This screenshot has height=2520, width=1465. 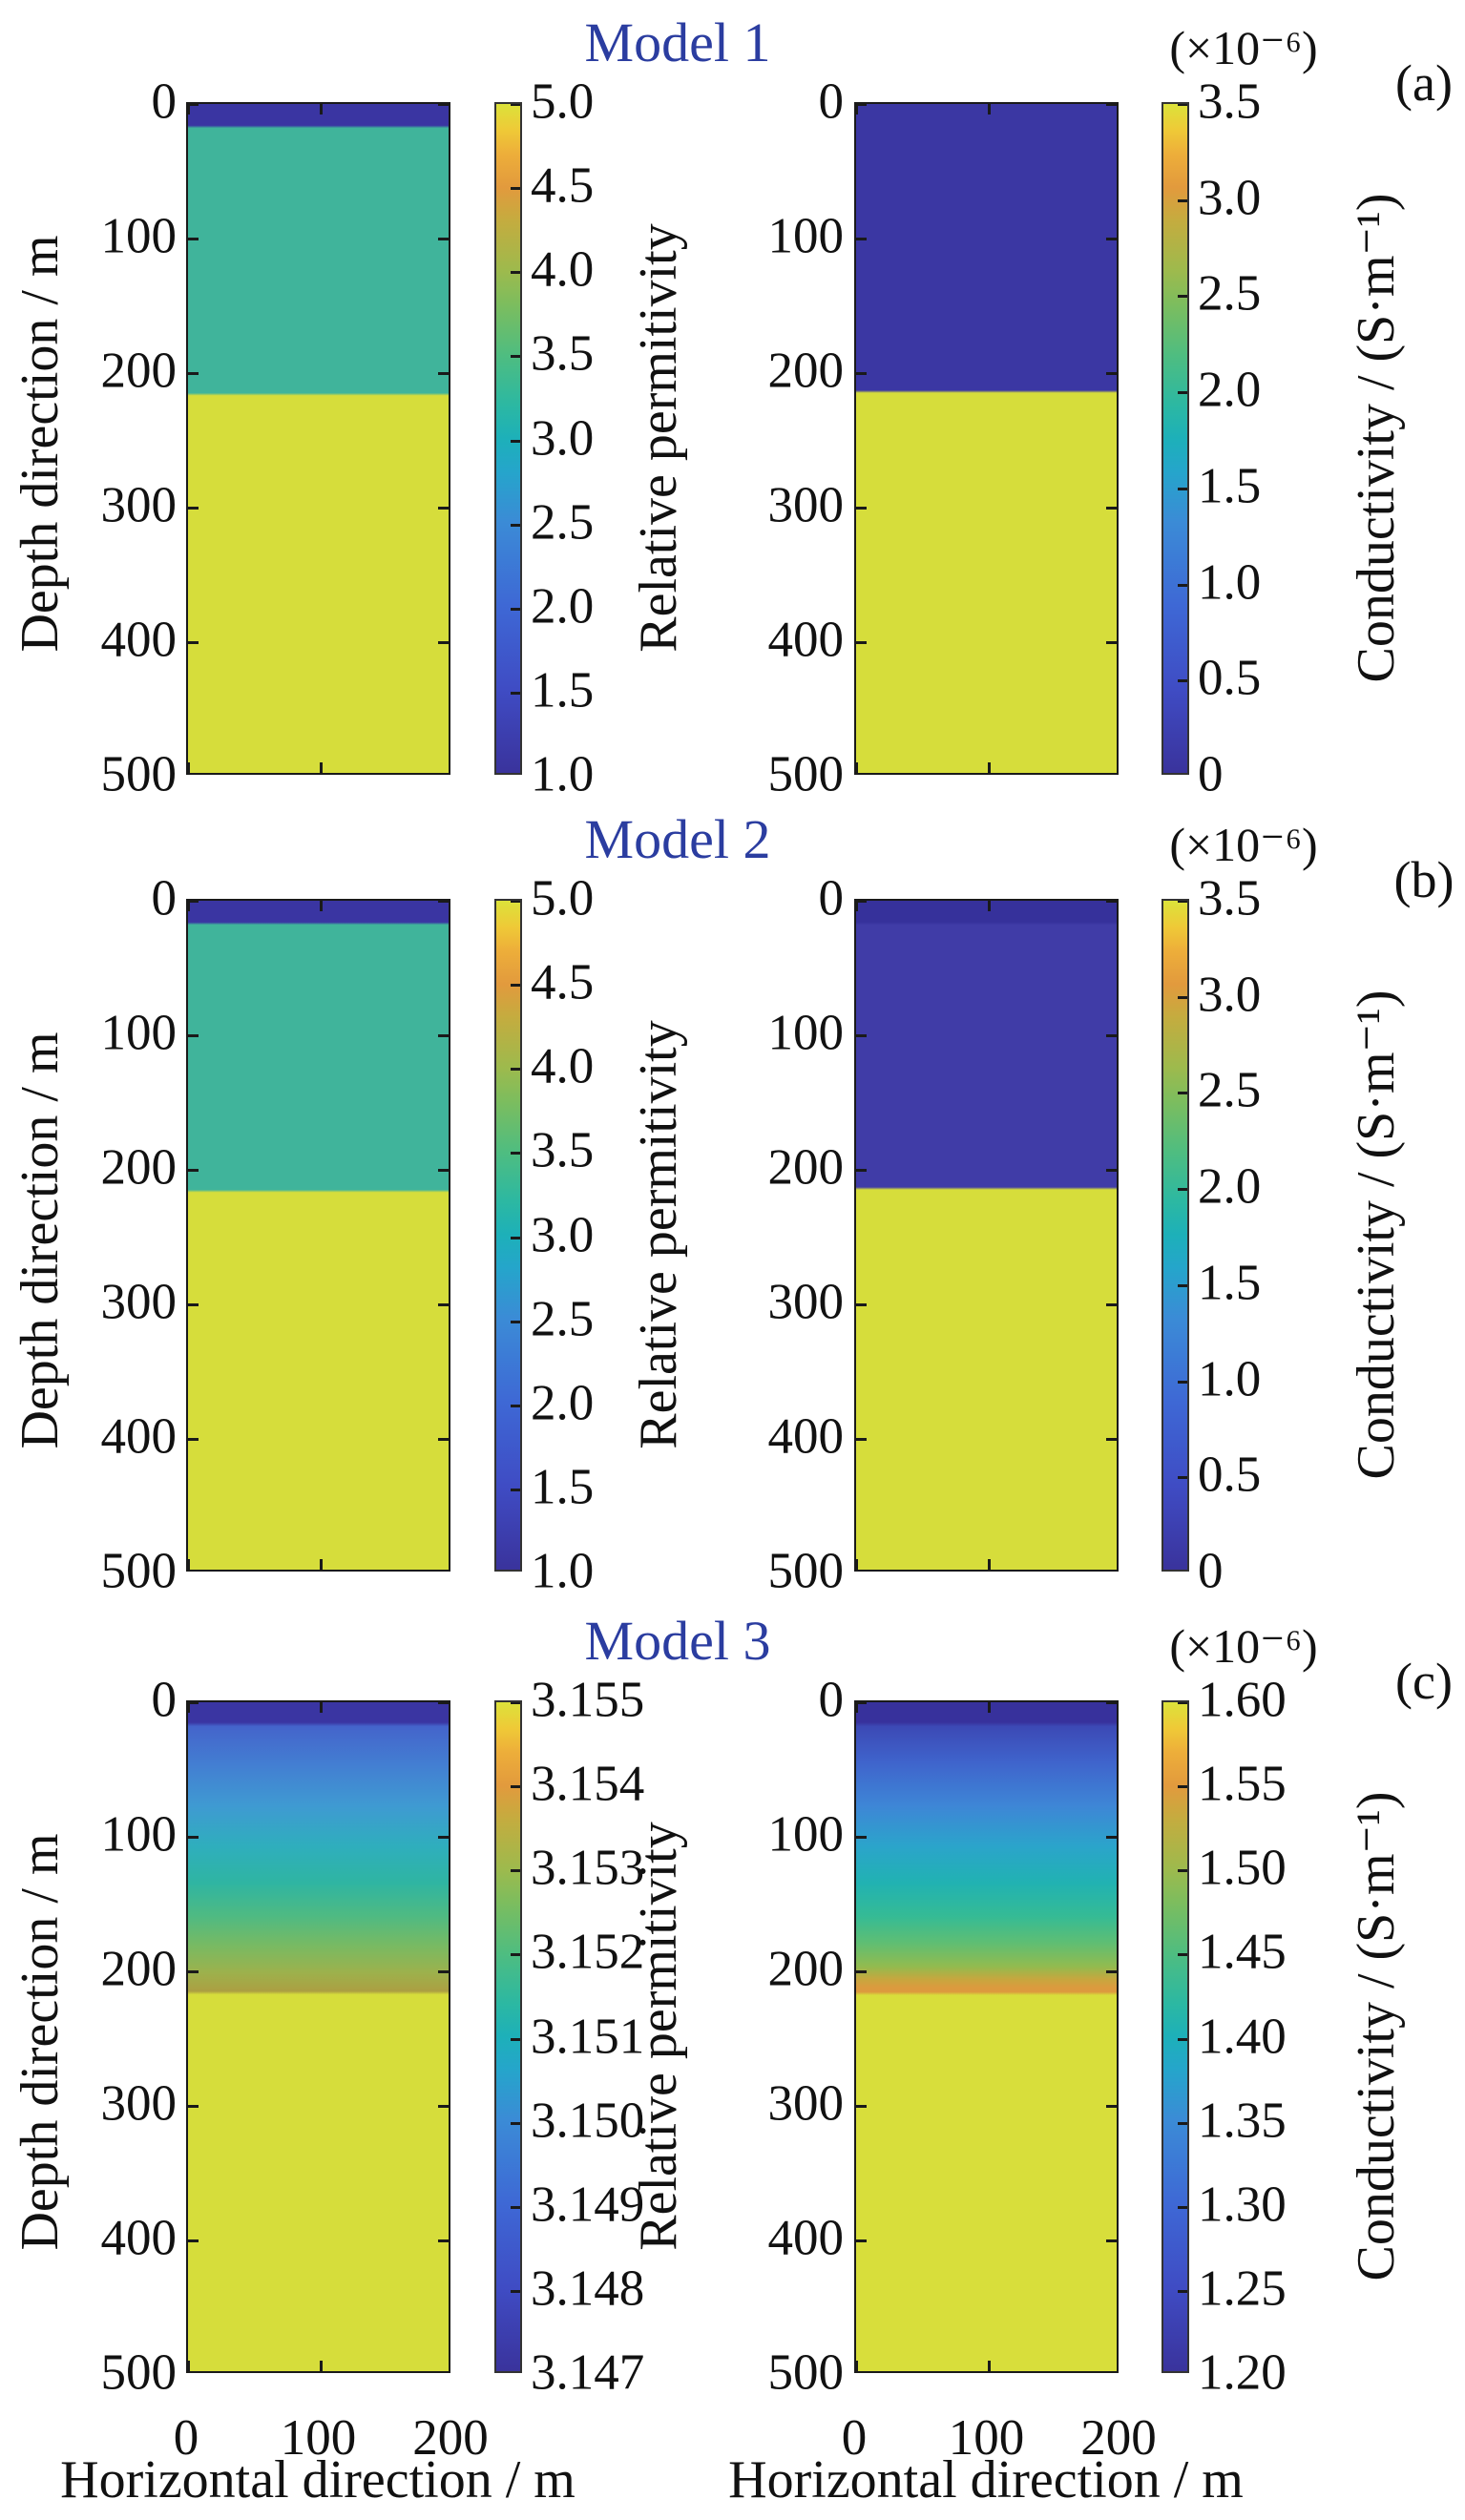 I want to click on model-2-permittivity-heatmap, so click(x=318, y=1236).